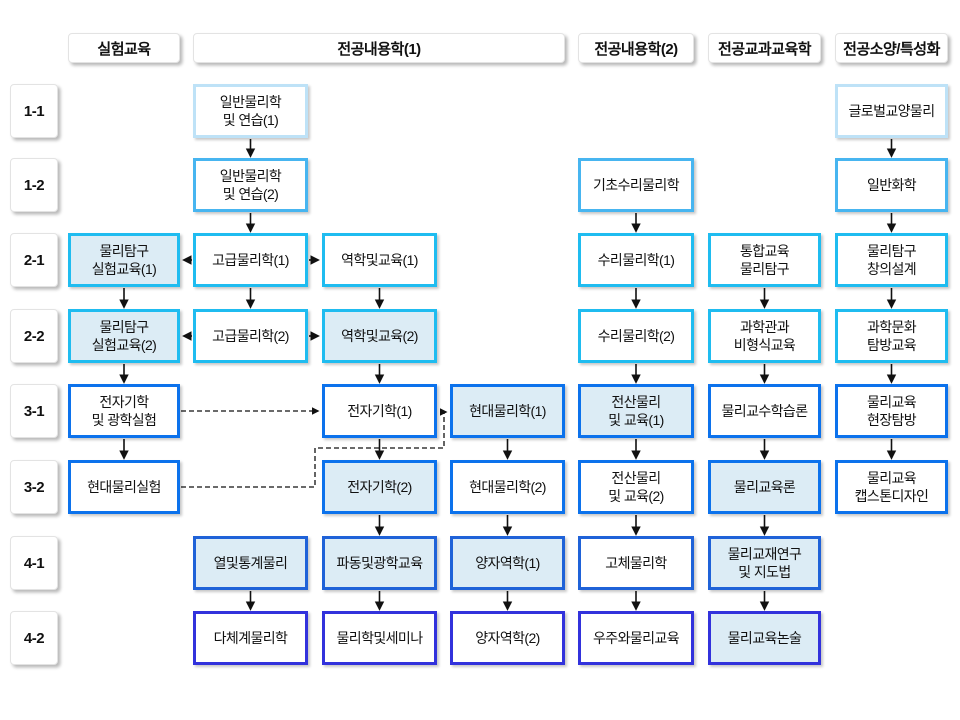 The image size is (960, 720). Describe the element at coordinates (507, 638) in the screenshot. I see `course-quantum-mechanics-2: 양자역학(2)` at that location.